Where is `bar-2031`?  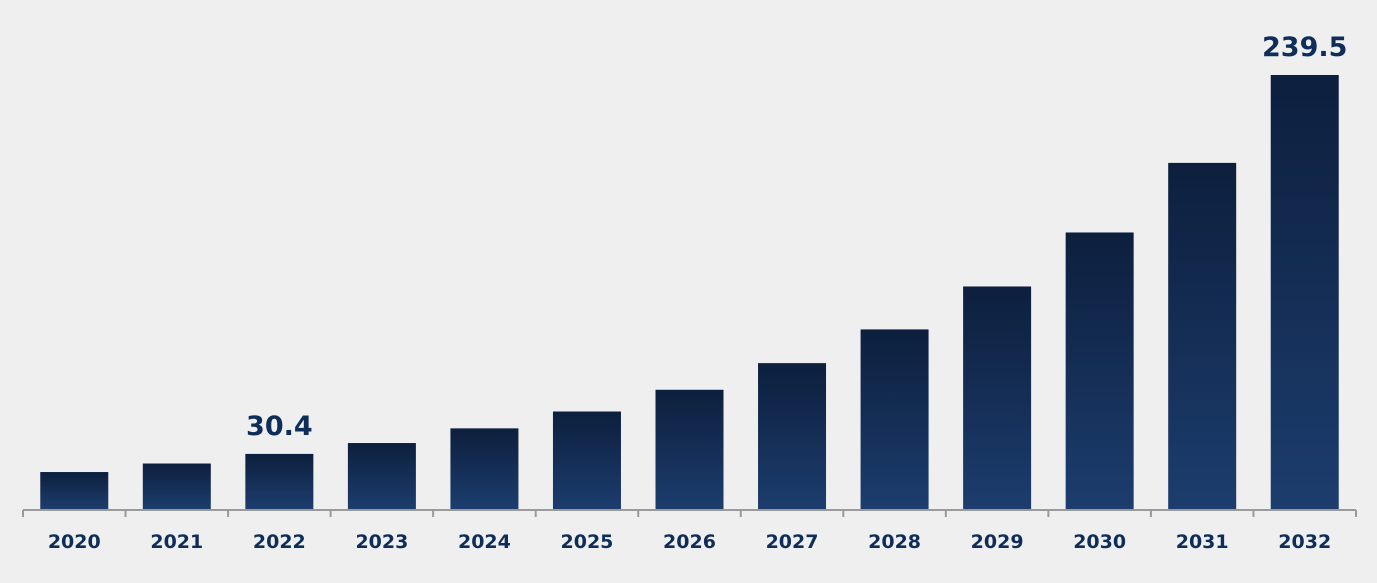
bar-2031 is located at coordinates (1202, 335).